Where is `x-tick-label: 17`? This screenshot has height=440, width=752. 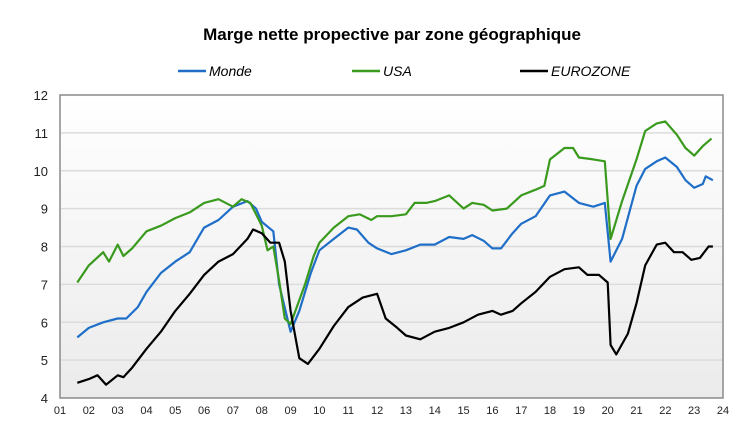
x-tick-label: 17 is located at coordinates (521, 411).